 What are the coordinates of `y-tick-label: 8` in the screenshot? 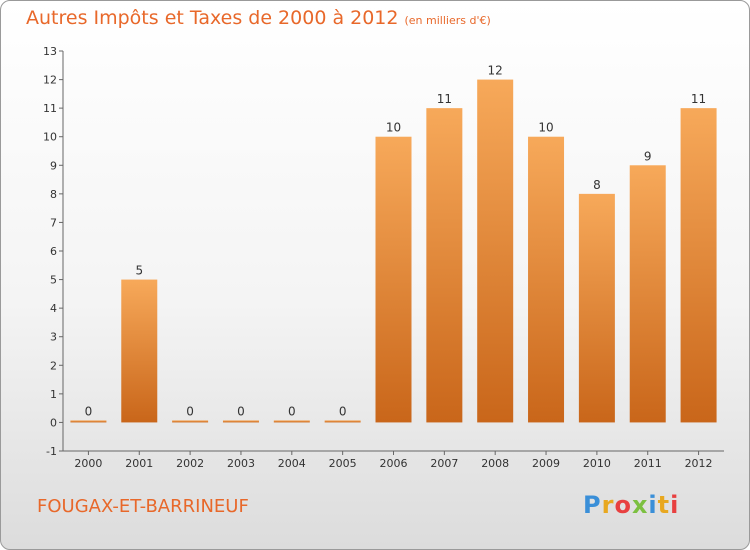 It's located at (53, 194).